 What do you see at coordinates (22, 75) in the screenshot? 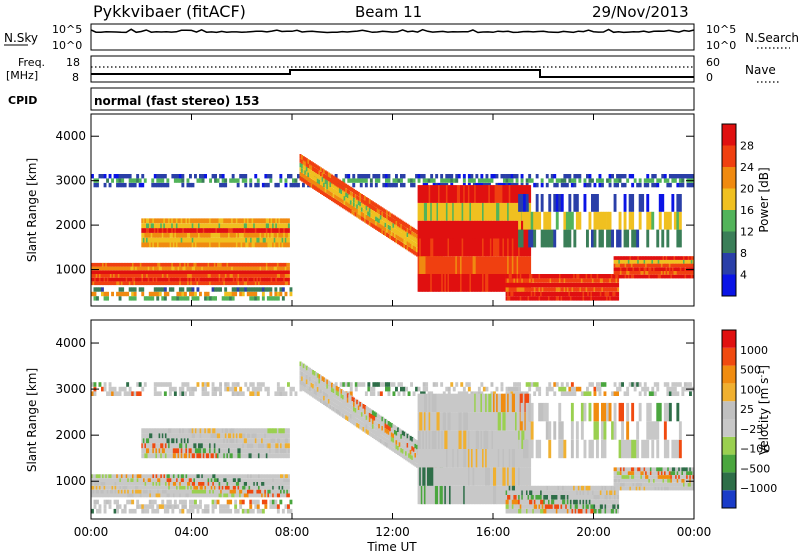
I see `freq-unit: [MHz]` at bounding box center [22, 75].